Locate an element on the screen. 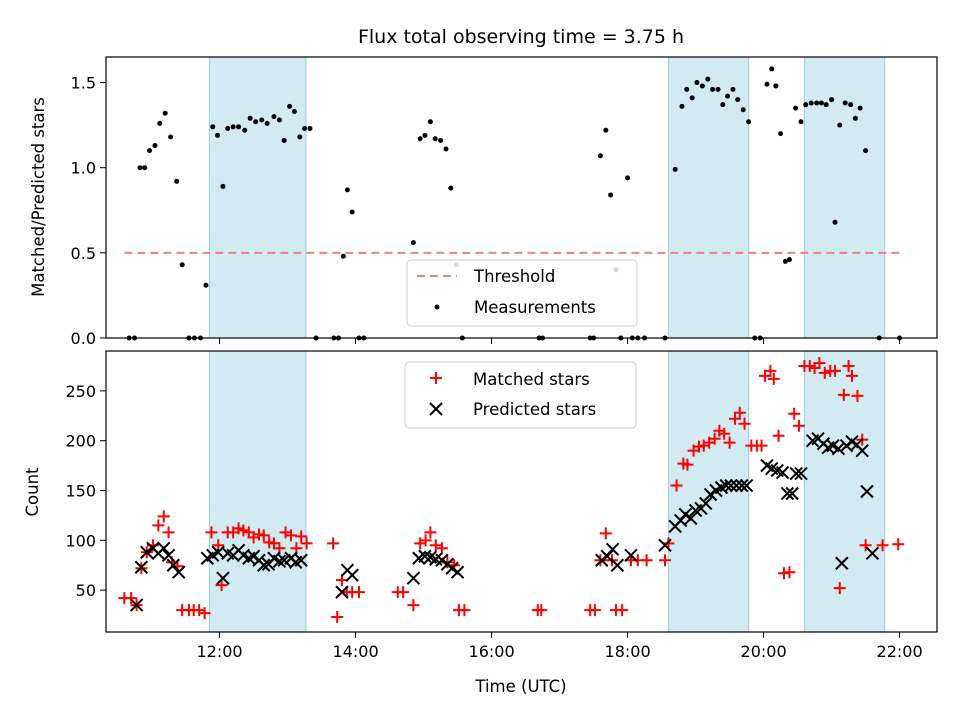  top-y-ticks: 0.0 0.5 1.0 1.5 is located at coordinates (88, 211).